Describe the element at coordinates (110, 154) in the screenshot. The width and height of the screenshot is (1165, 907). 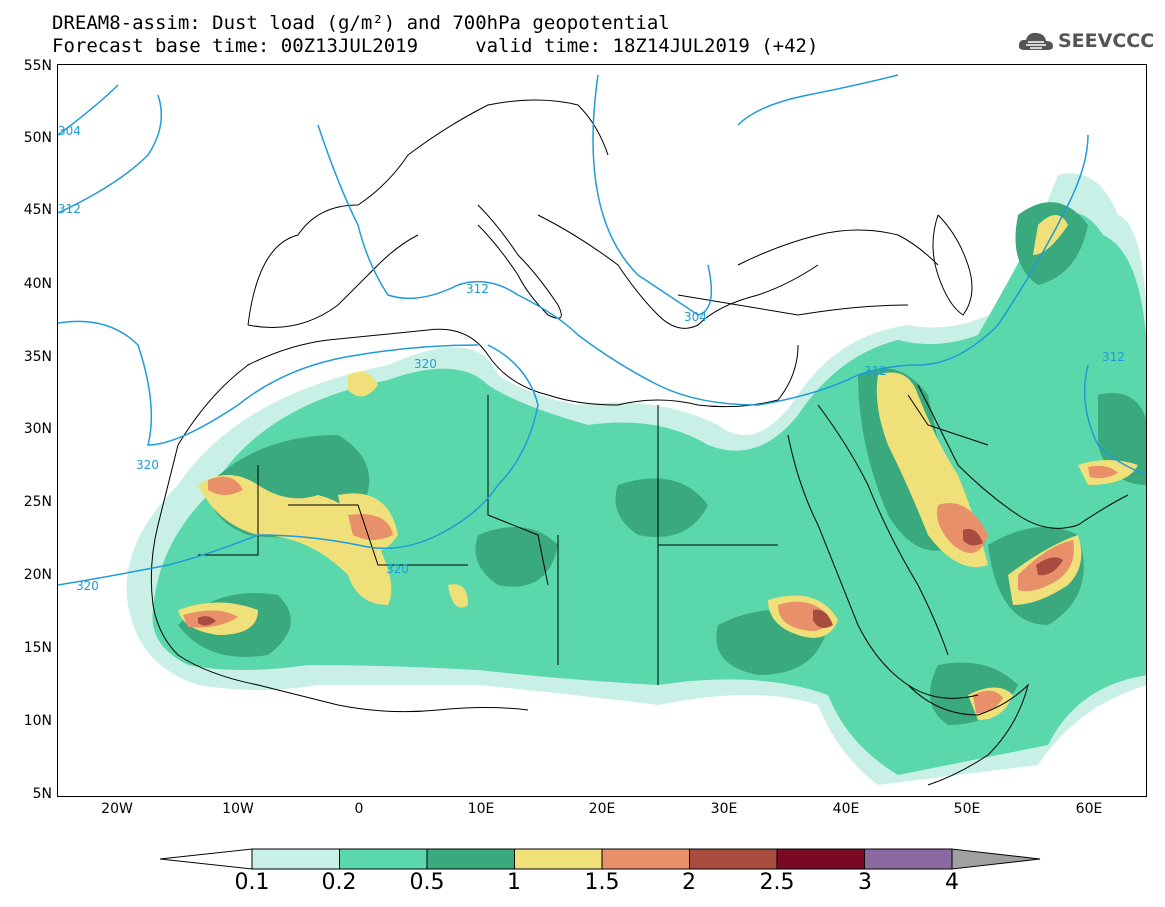
I see `contour-312-west` at that location.